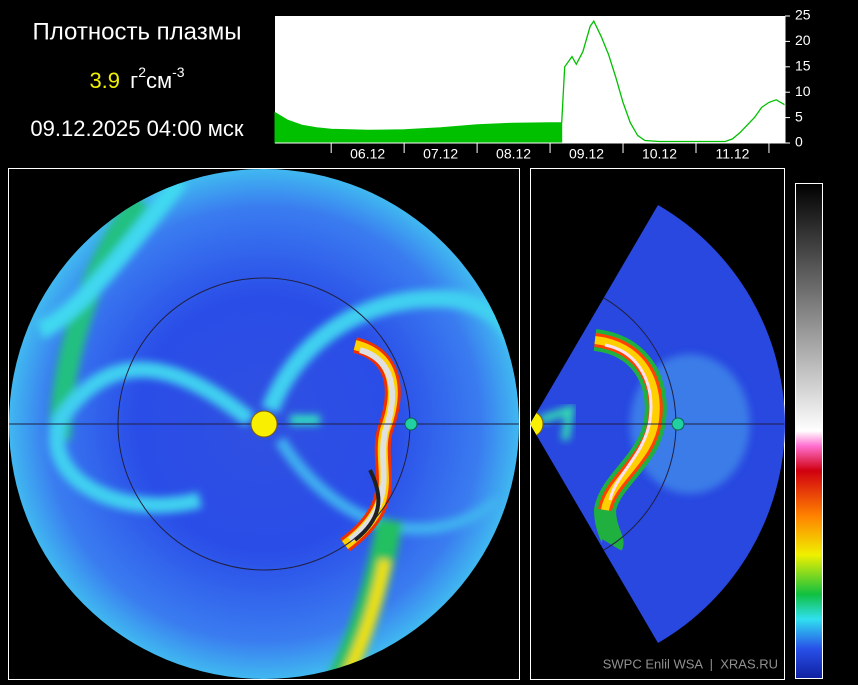 This screenshot has width=858, height=685. I want to click on x-tick-label: 10.12, so click(659, 154).